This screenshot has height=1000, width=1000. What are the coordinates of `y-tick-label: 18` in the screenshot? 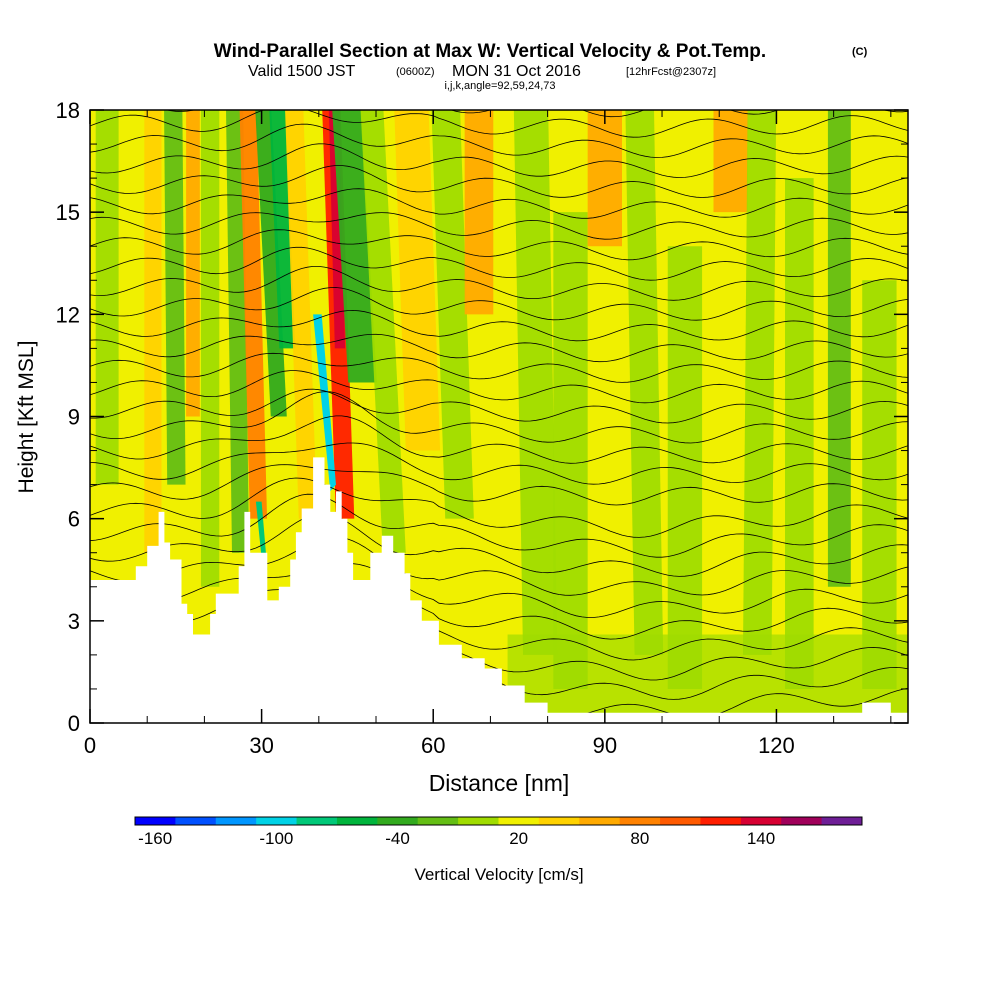 It's located at (68, 110).